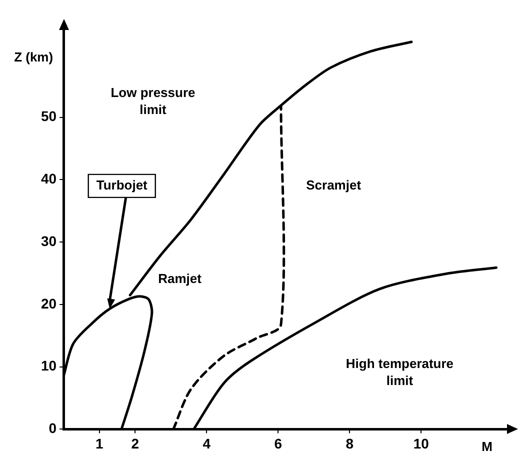 The image size is (529, 468). I want to click on annotation: Scramjet, so click(334, 185).